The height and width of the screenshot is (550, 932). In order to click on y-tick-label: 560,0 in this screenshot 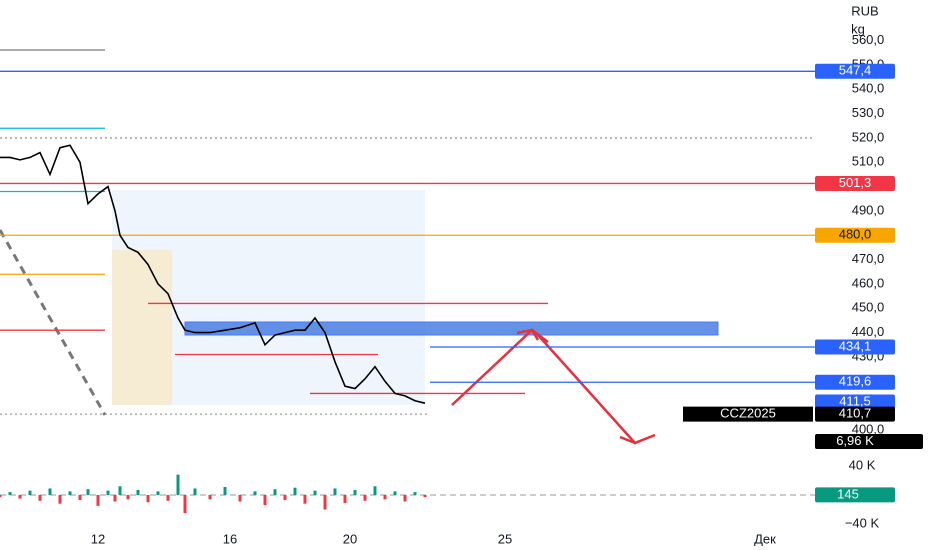, I will do `click(868, 39)`.